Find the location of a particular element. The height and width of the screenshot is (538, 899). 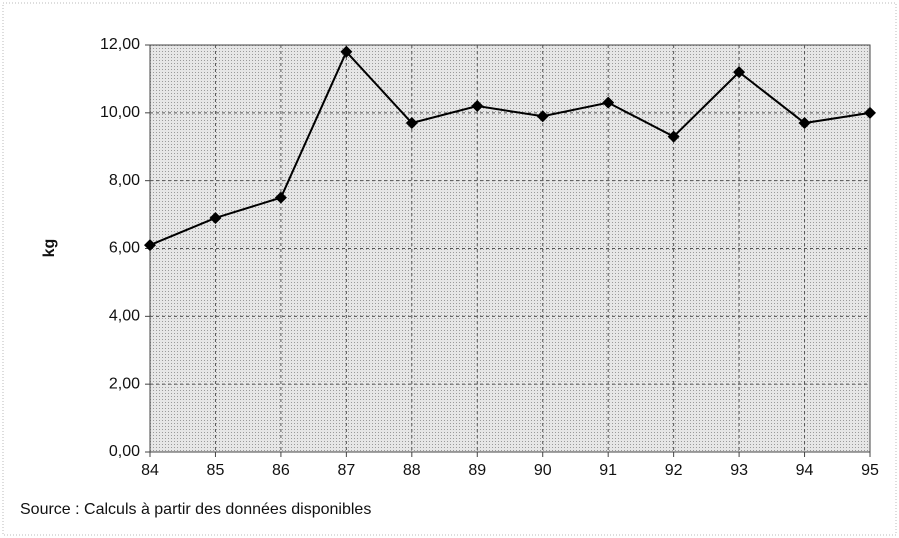

x-tick-label: 86 is located at coordinates (281, 470).